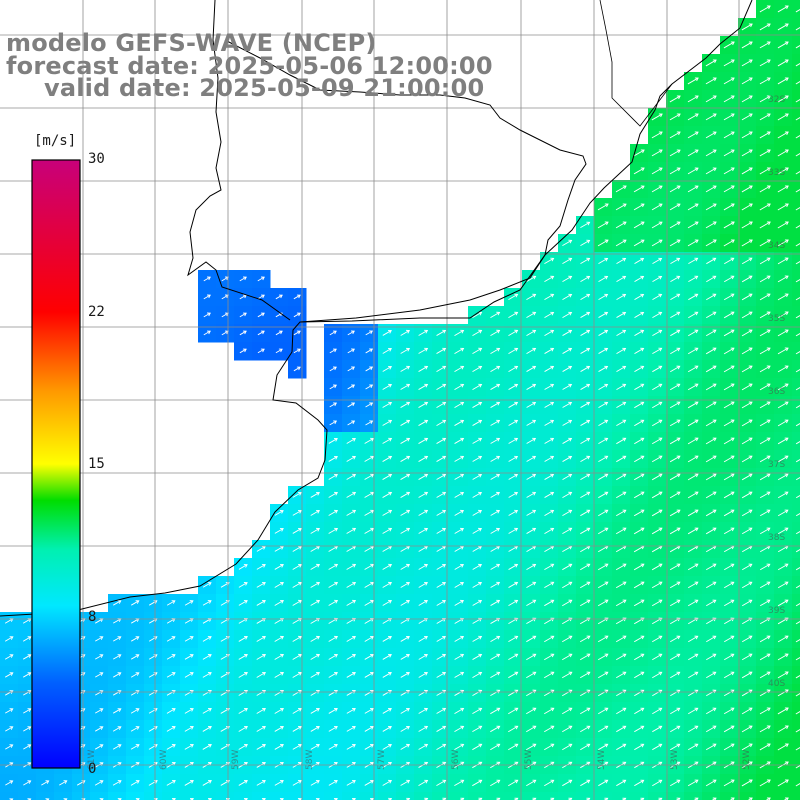 This screenshot has width=800, height=800. What do you see at coordinates (236, 760) in the screenshot?
I see `lon-label: 59W` at bounding box center [236, 760].